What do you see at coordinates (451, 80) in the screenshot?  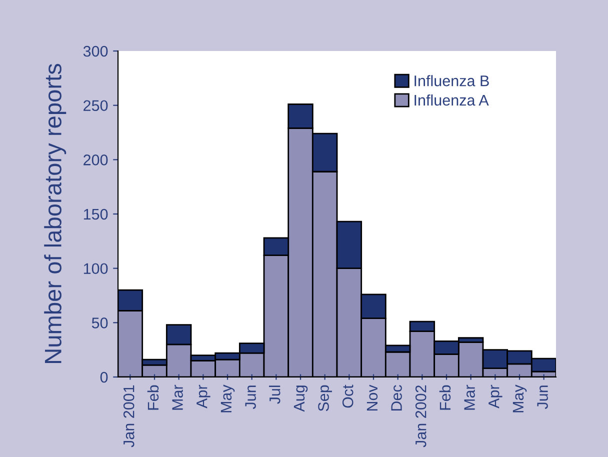 I see `legend-label: Influenza B` at bounding box center [451, 80].